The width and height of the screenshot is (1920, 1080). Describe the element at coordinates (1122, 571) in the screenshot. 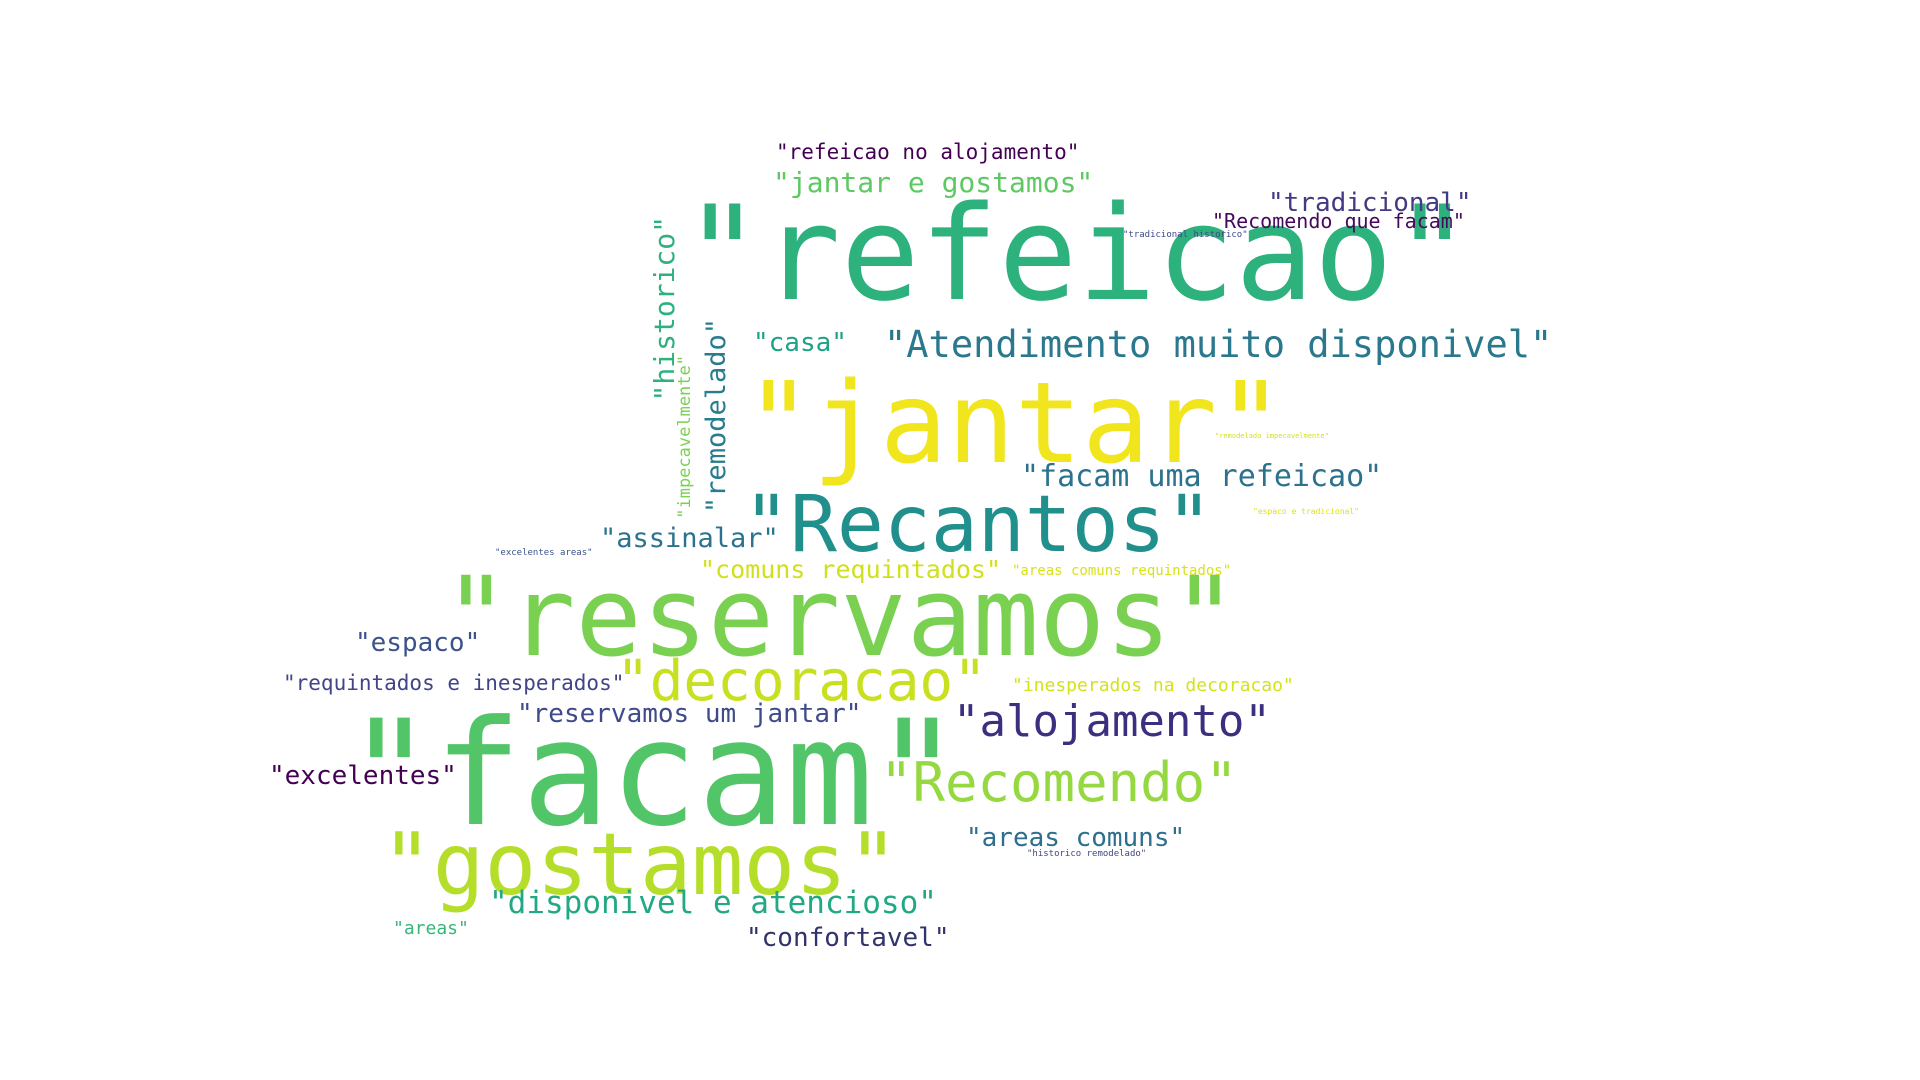

I see `word-areas-comuns-requintados: "areas comuns requintados"` at that location.